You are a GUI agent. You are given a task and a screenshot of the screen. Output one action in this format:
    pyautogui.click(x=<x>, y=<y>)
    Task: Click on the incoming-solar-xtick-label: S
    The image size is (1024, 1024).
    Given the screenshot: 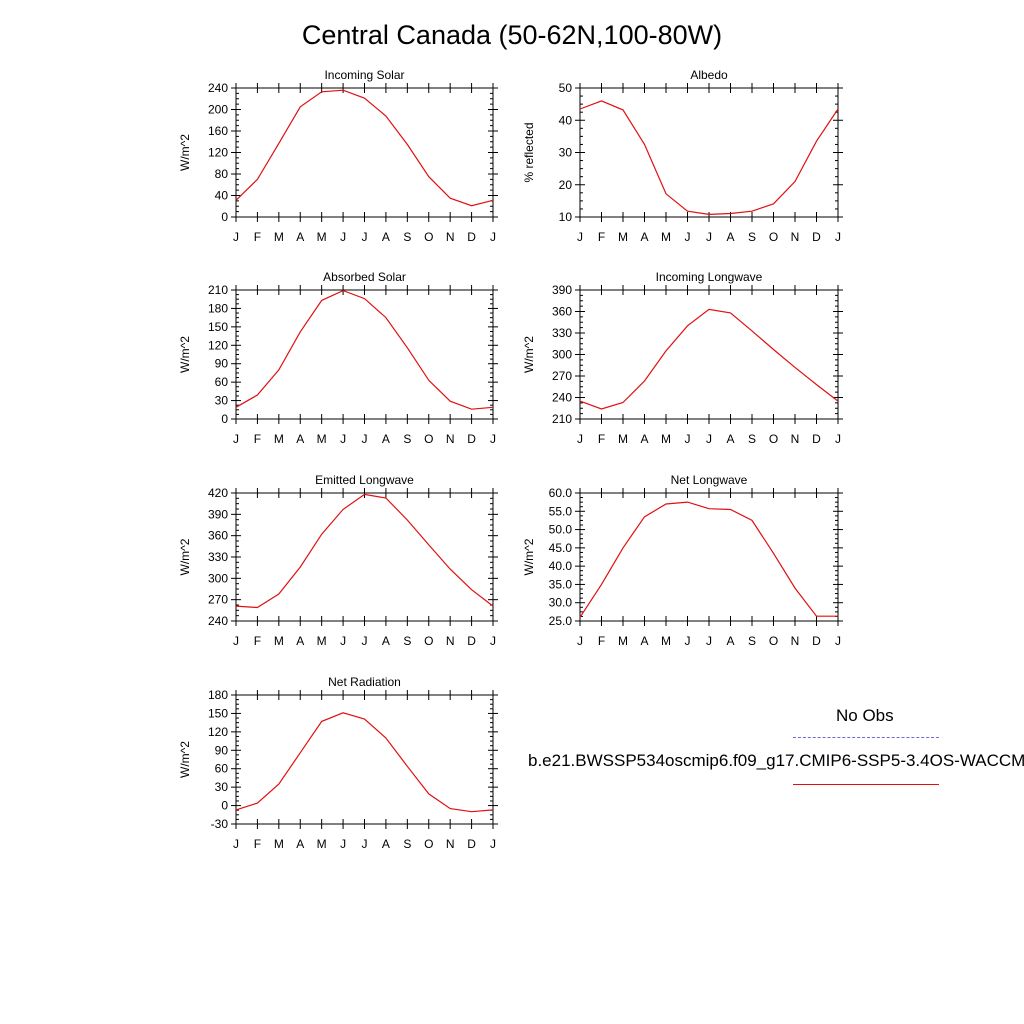 What is the action you would take?
    pyautogui.click(x=407, y=237)
    